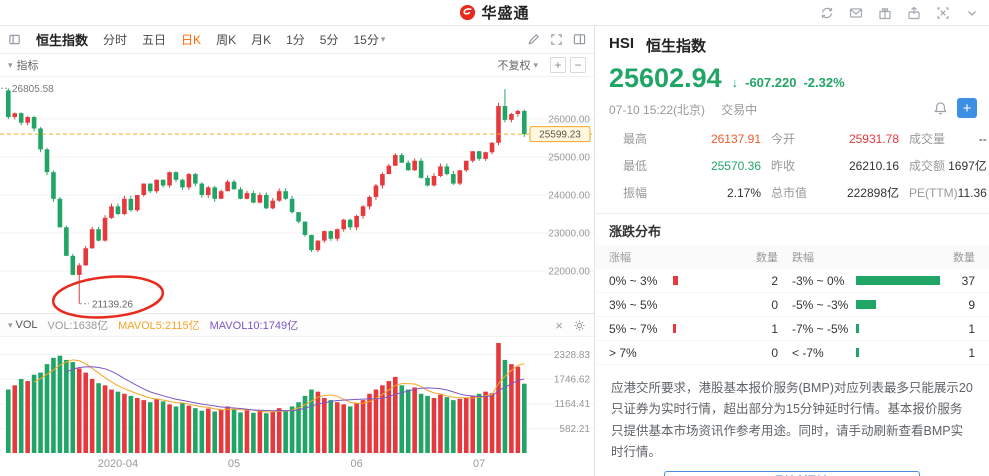  What do you see at coordinates (569, 234) in the screenshot?
I see `svg-text: 23000.00` at bounding box center [569, 234].